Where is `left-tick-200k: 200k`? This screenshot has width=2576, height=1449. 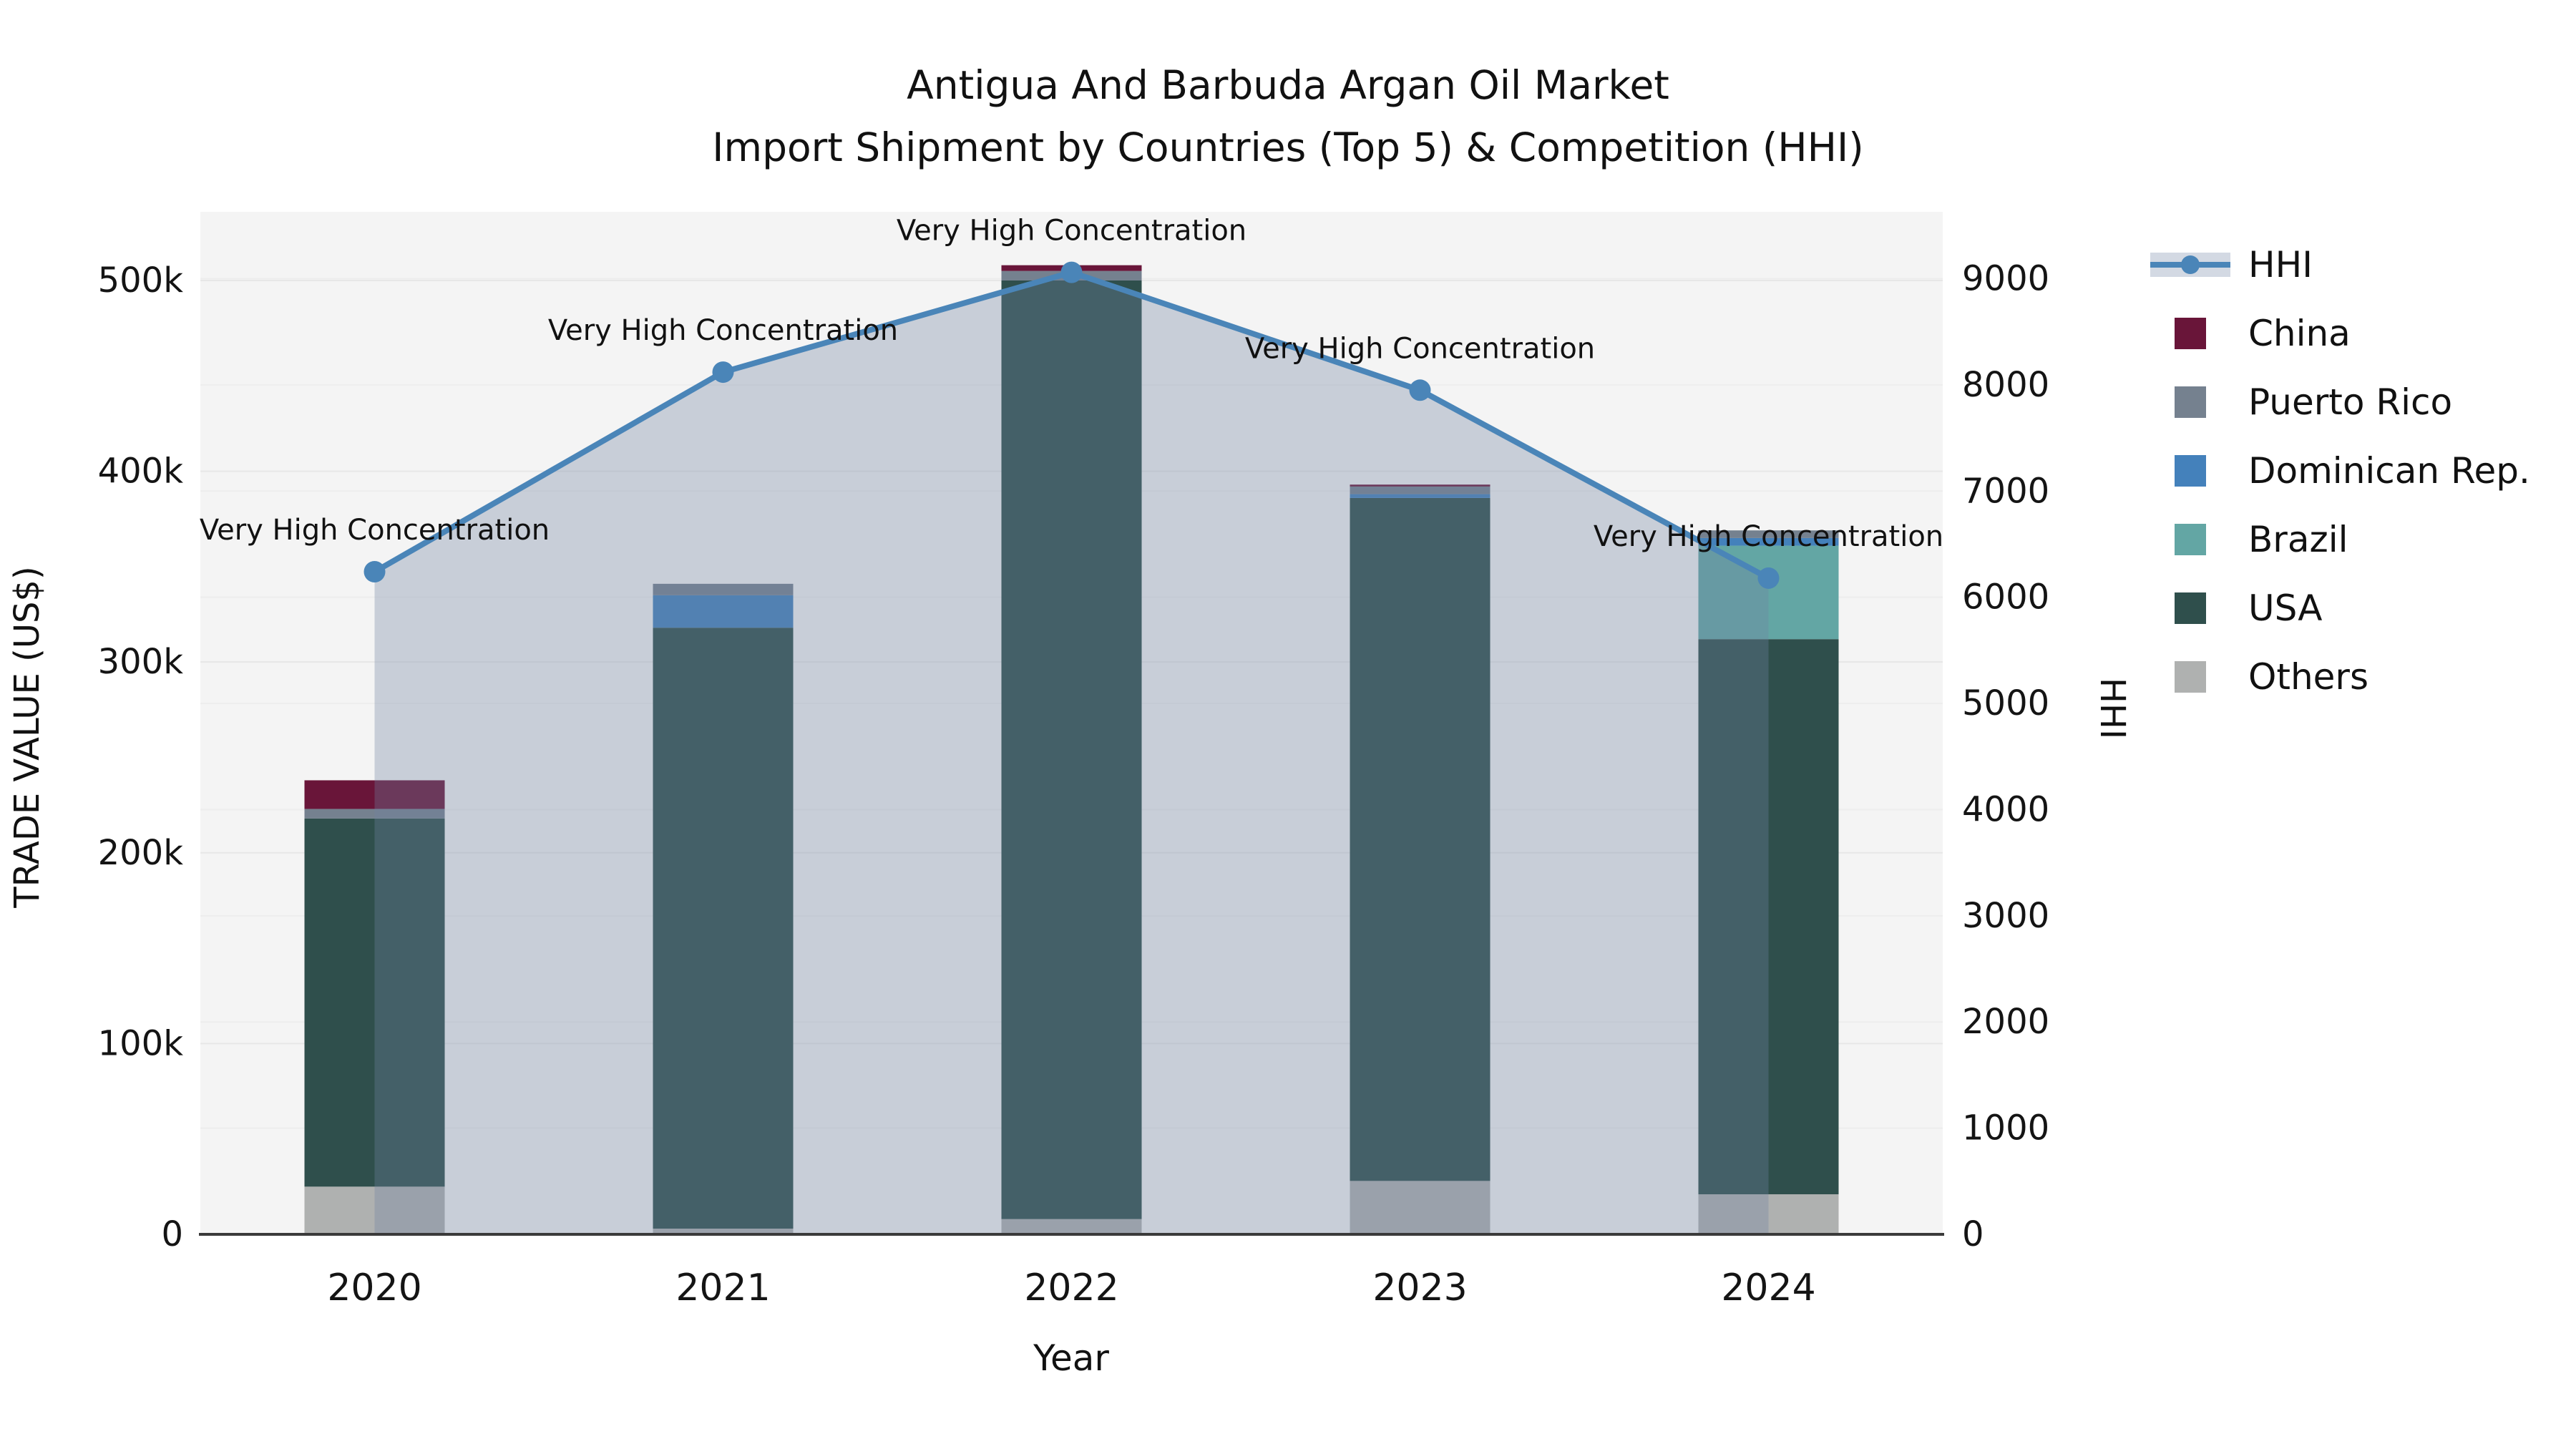
left-tick-200k: 200k is located at coordinates (141, 853).